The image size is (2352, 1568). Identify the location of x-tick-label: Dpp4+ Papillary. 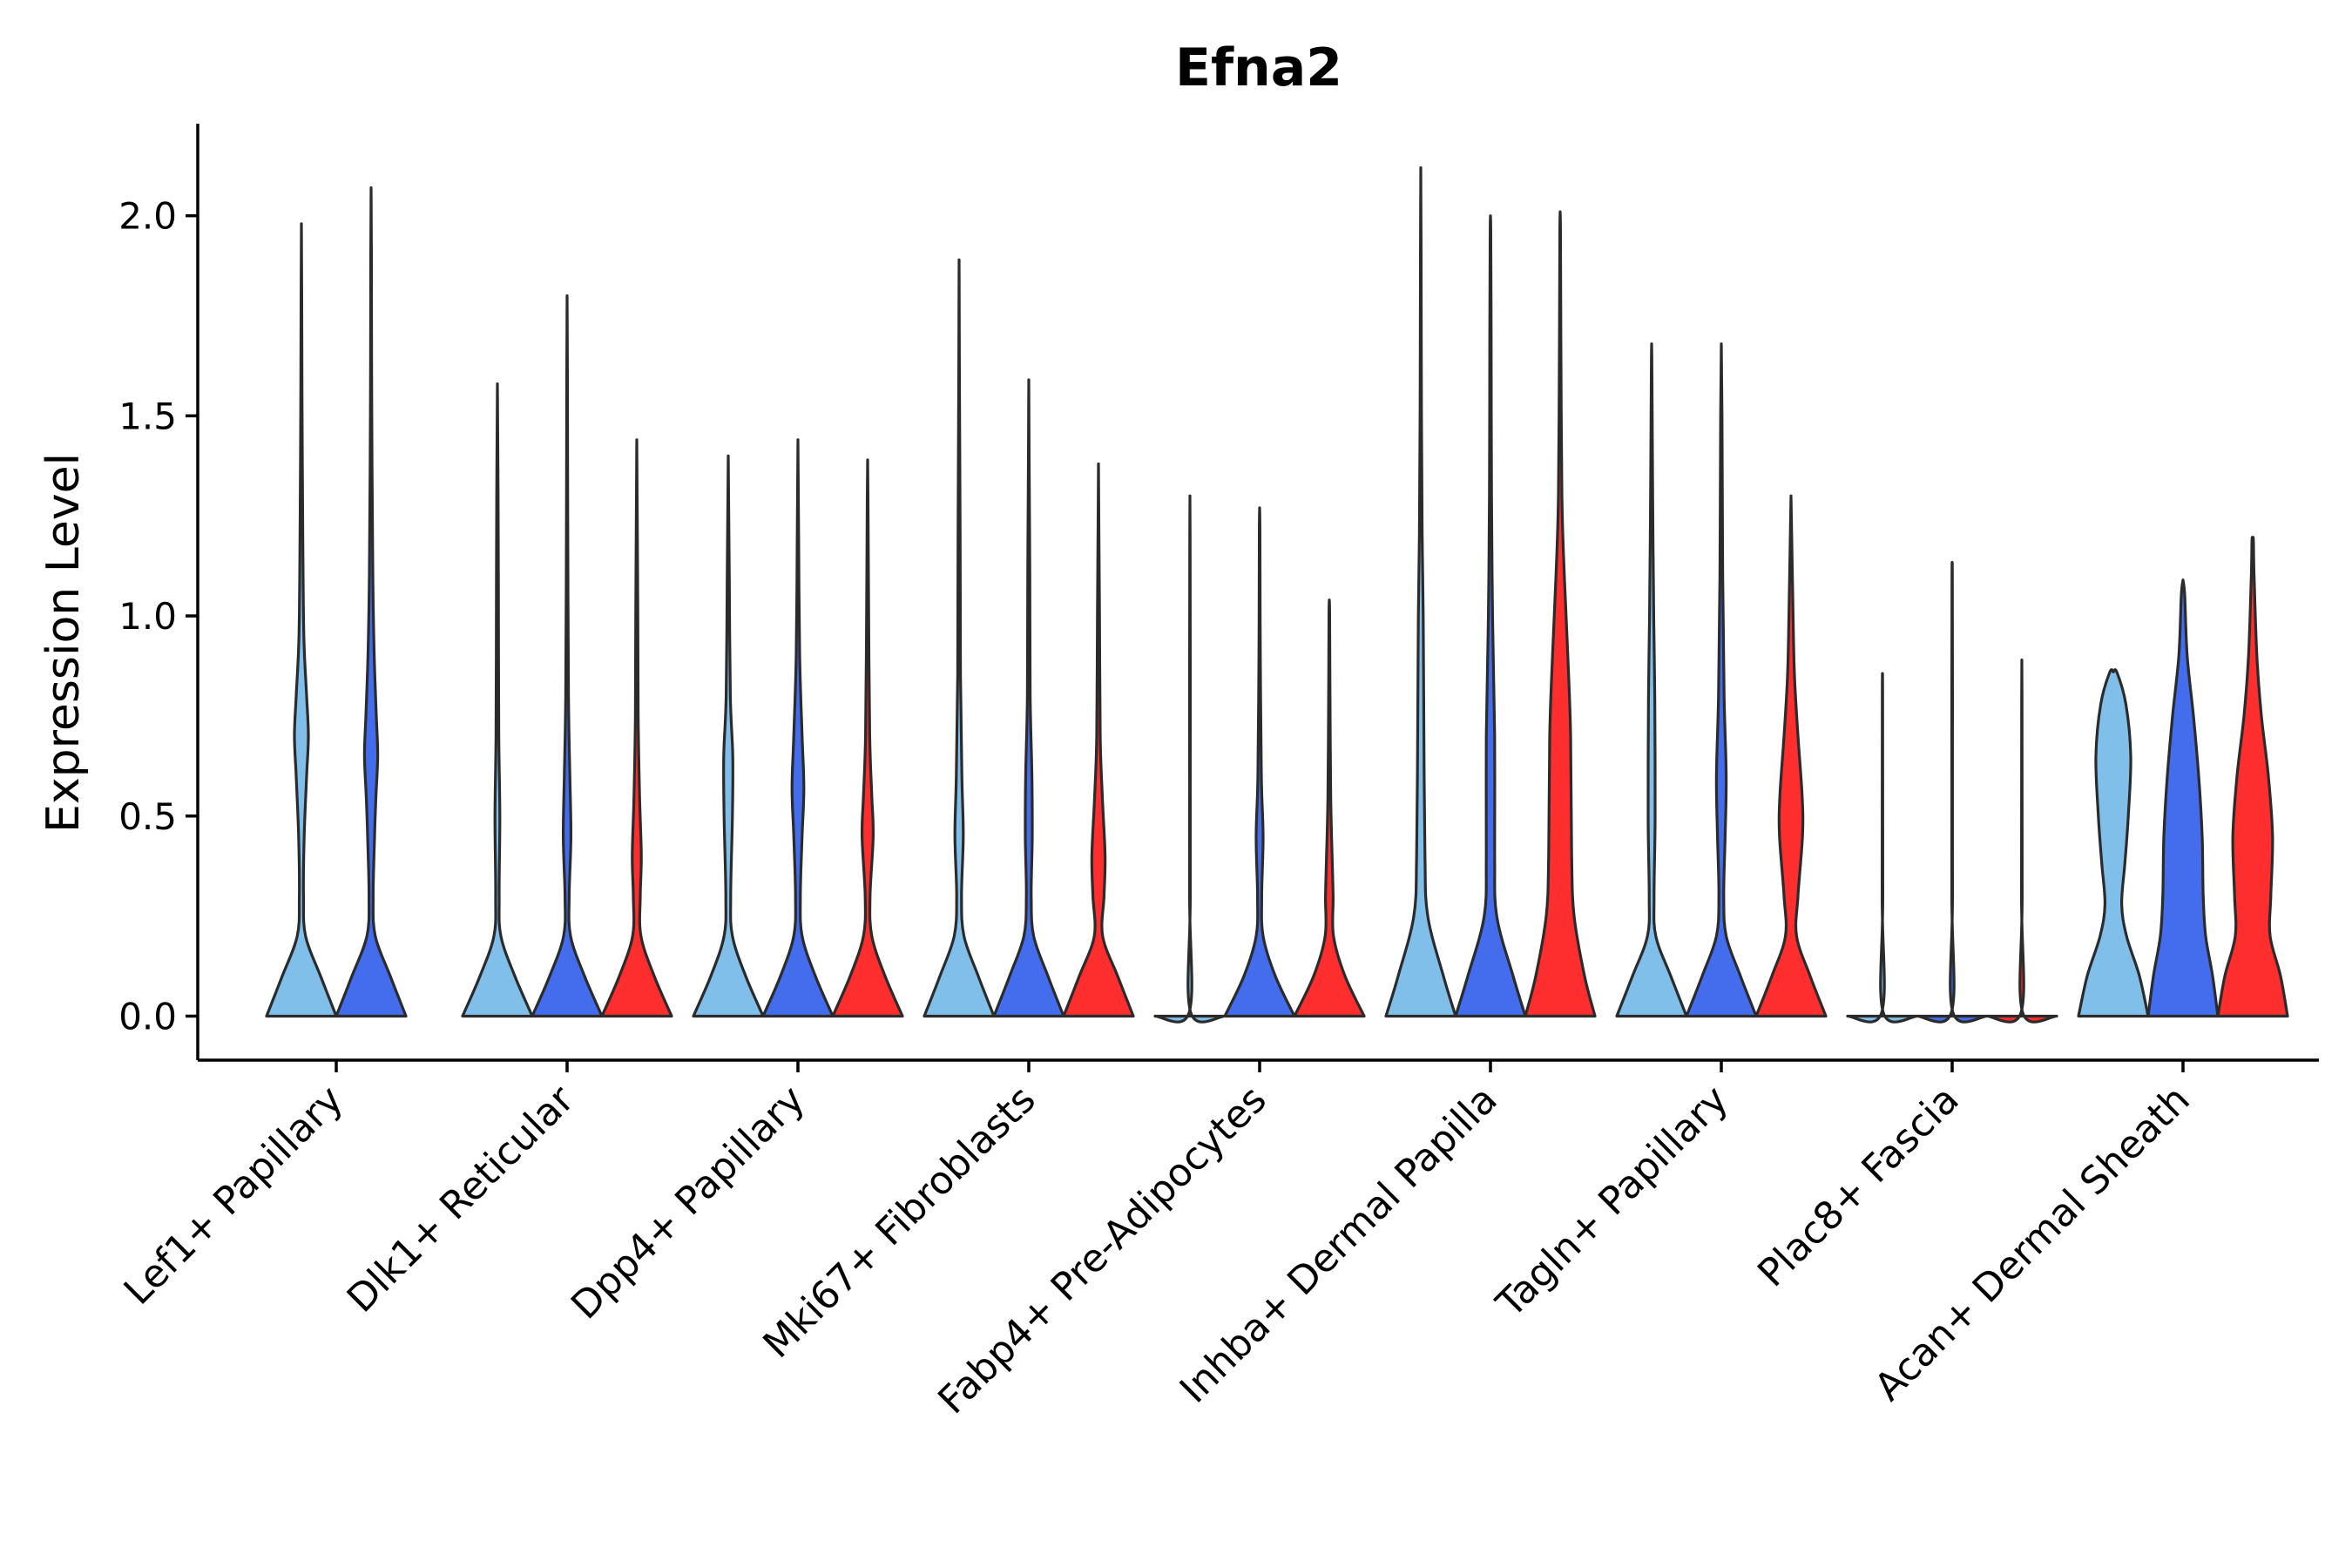
(688, 1203).